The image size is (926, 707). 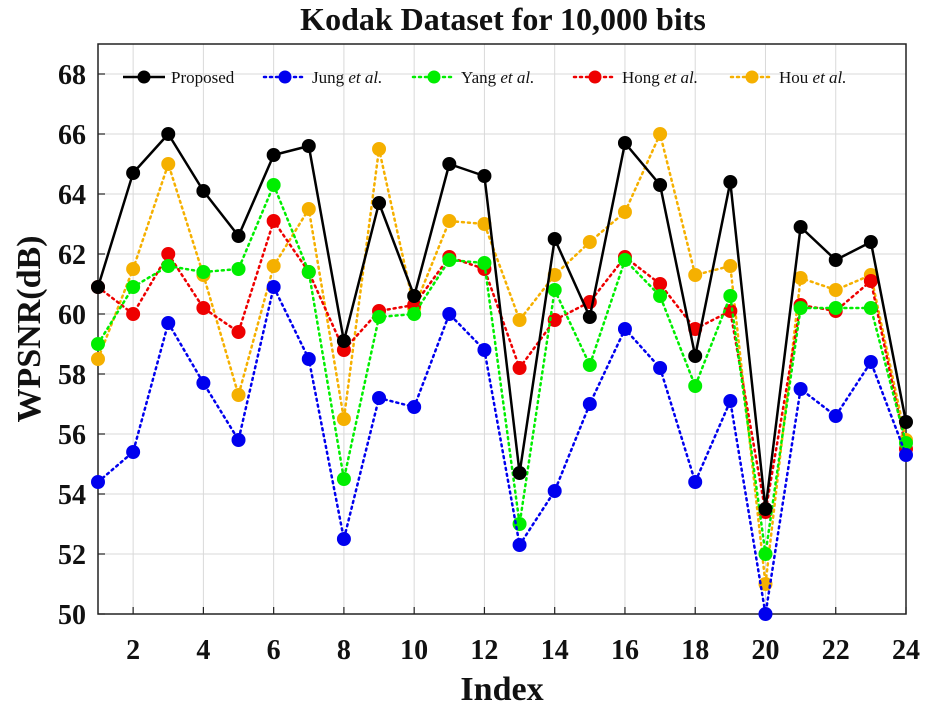 I want to click on legend-entry: Hong et al., so click(x=635, y=77).